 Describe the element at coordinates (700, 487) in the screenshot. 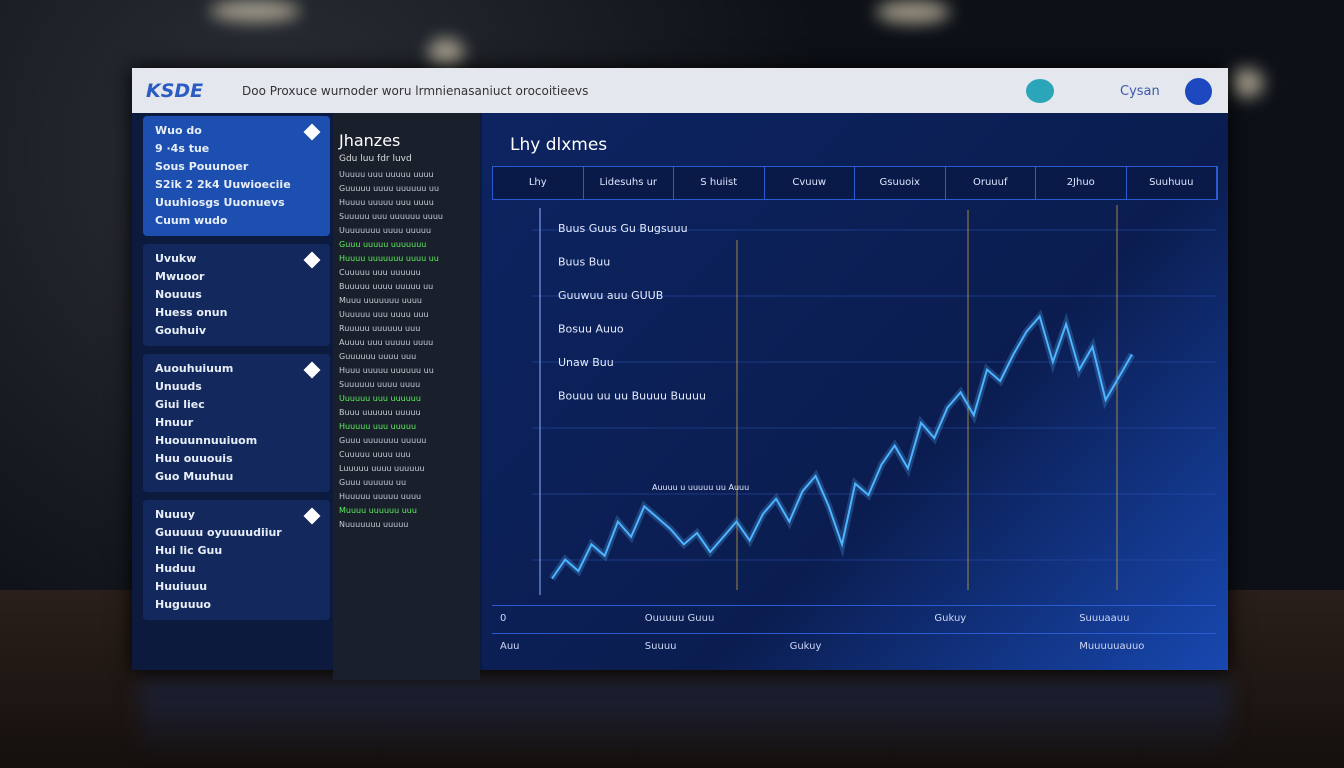

I see `note: Auuuu u uuuuu uu Auuu` at that location.